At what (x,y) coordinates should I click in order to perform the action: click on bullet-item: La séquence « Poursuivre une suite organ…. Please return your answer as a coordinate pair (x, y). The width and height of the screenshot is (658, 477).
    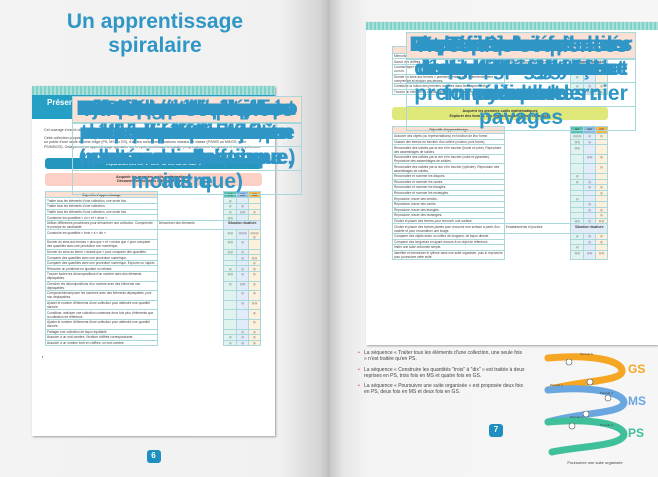
    Looking at the image, I should click on (442, 389).